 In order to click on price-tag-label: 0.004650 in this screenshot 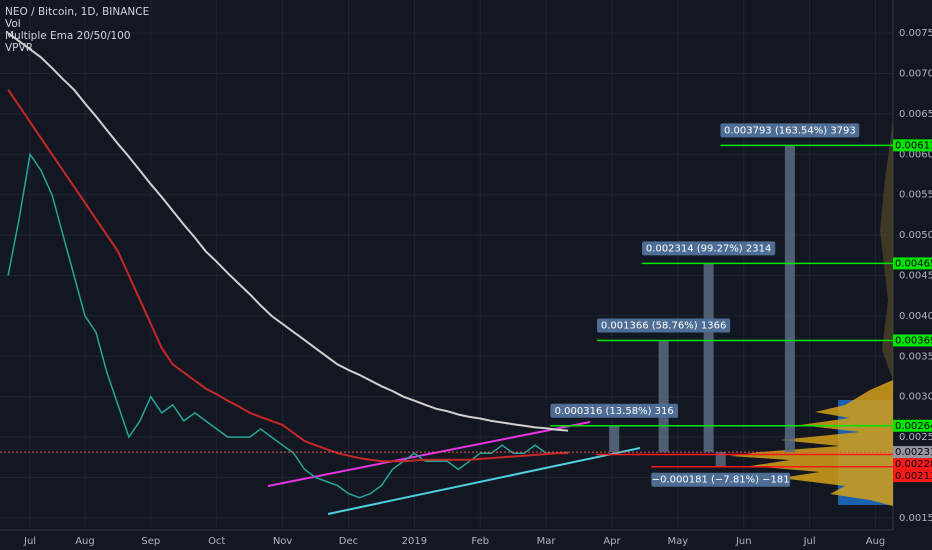, I will do `click(913, 263)`.